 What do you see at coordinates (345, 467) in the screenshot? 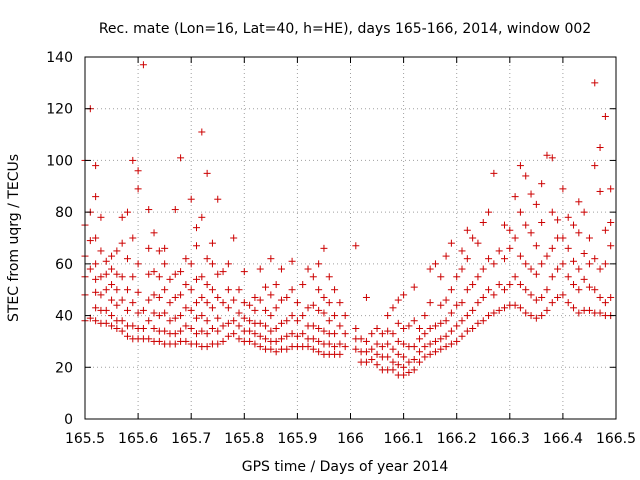
I see `x-axis-label: GPS time / Days of year 2014` at bounding box center [345, 467].